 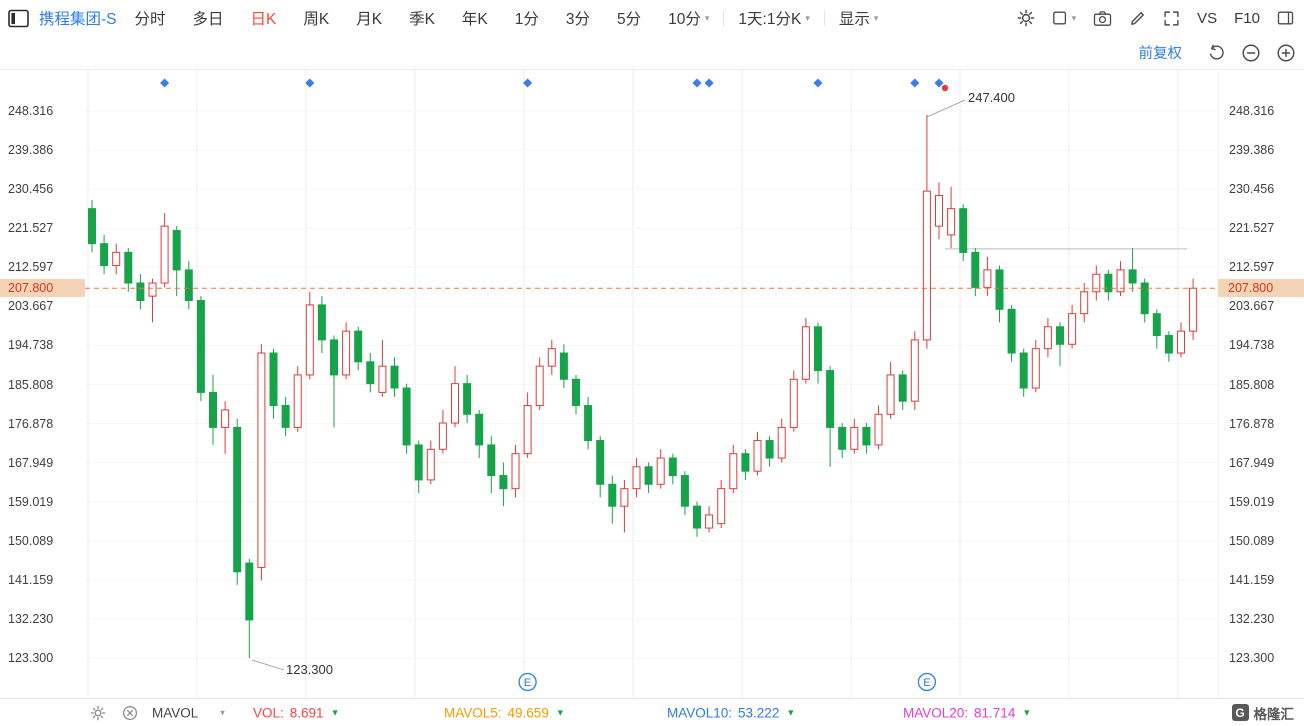 What do you see at coordinates (78, 19) in the screenshot?
I see `stock-name: 携程集团-S` at bounding box center [78, 19].